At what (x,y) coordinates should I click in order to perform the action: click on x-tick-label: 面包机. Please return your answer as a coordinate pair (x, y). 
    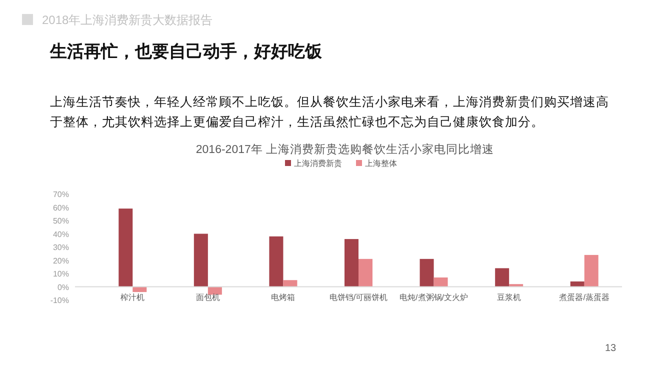
    Looking at the image, I should click on (208, 297).